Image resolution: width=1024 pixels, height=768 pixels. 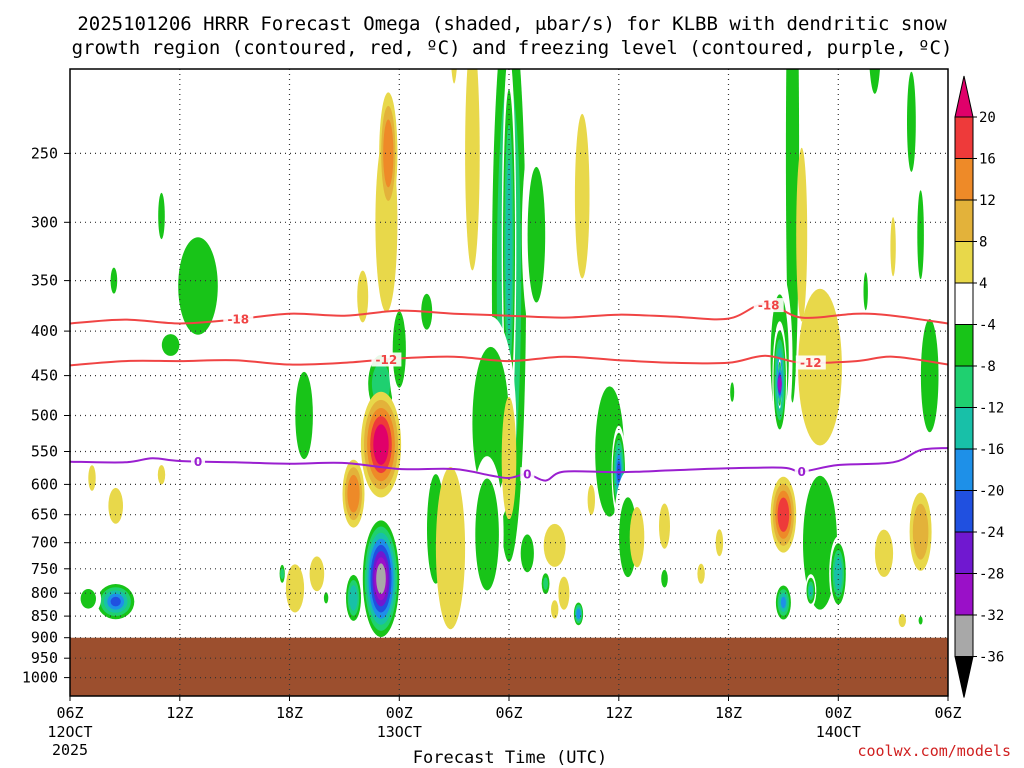 I want to click on y-tick-label-900: 900, so click(x=44, y=638).